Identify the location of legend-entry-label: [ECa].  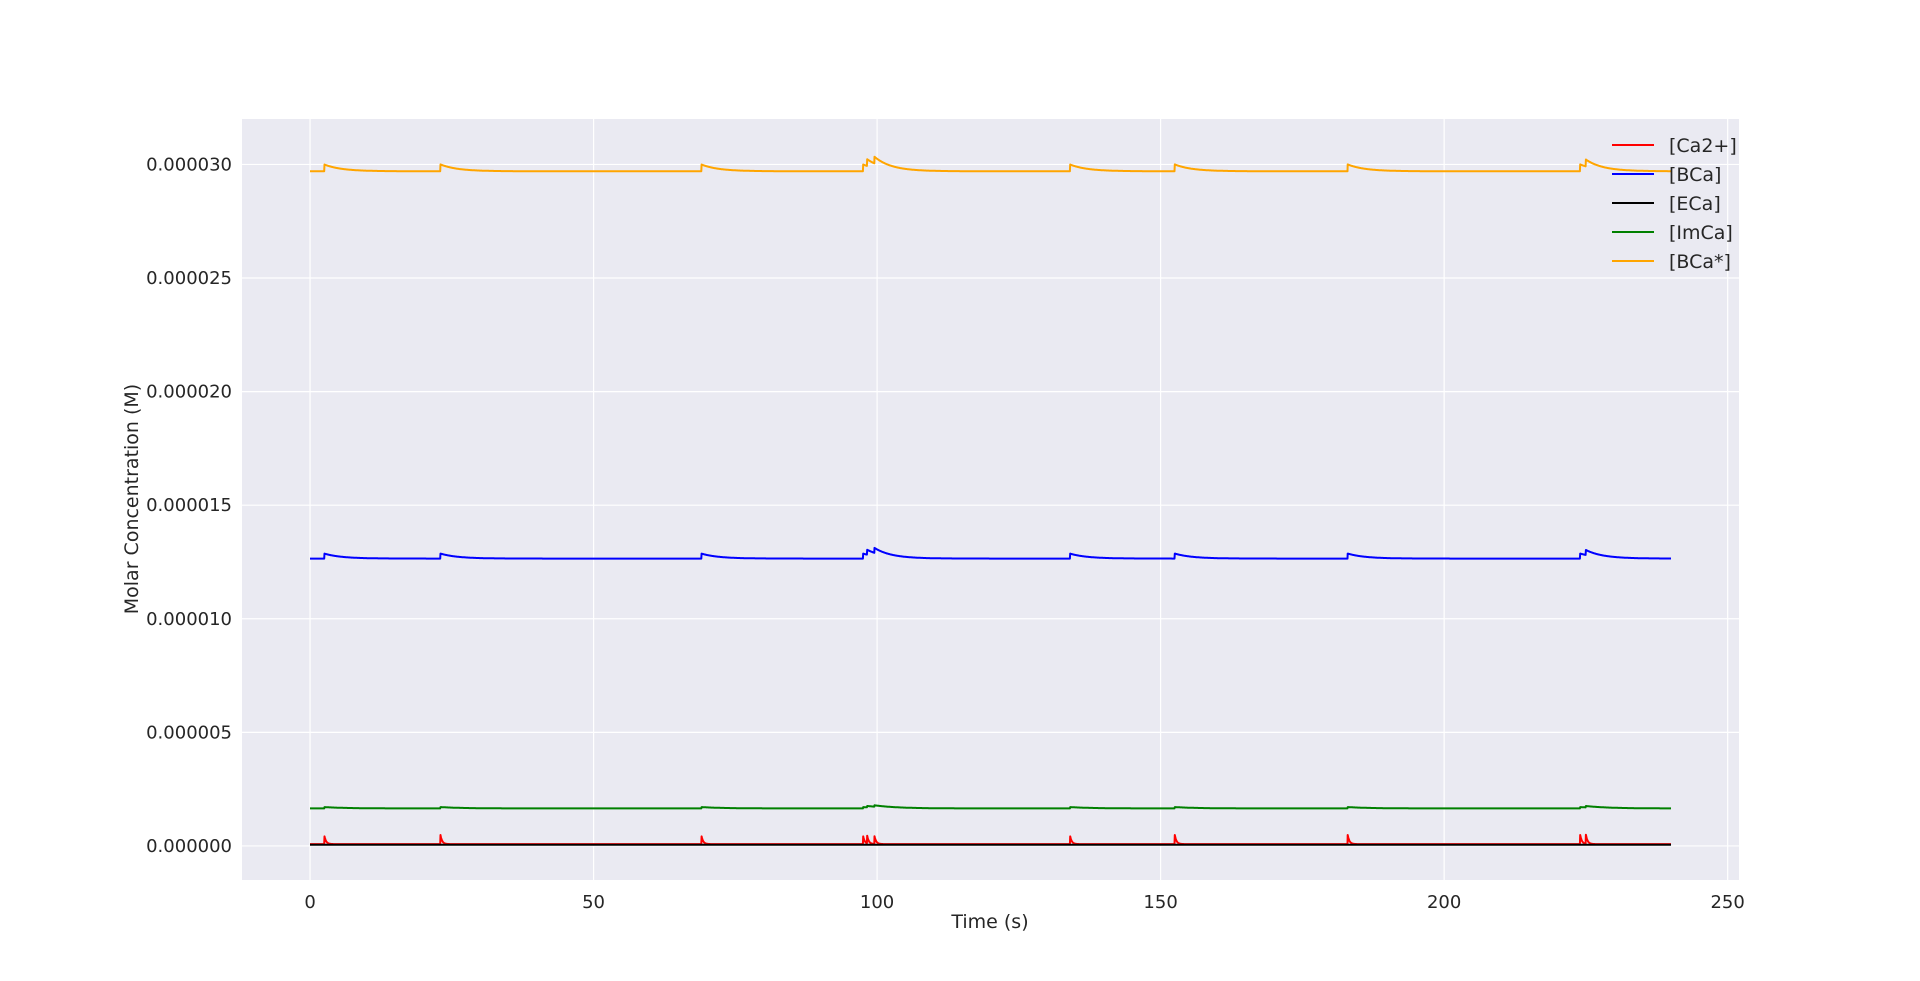
(1695, 204).